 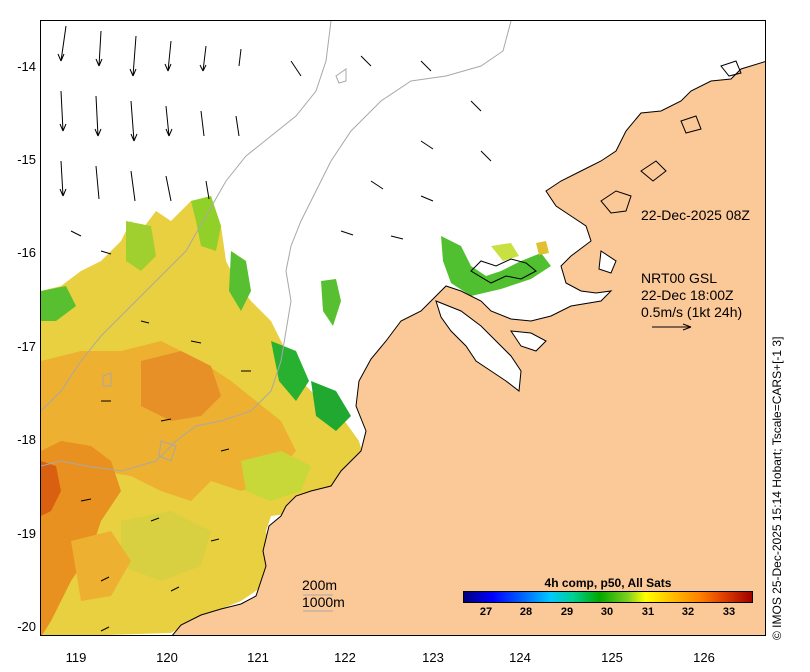 I want to click on legend-line-2: 22-Dec 18:00Z, so click(x=687, y=295).